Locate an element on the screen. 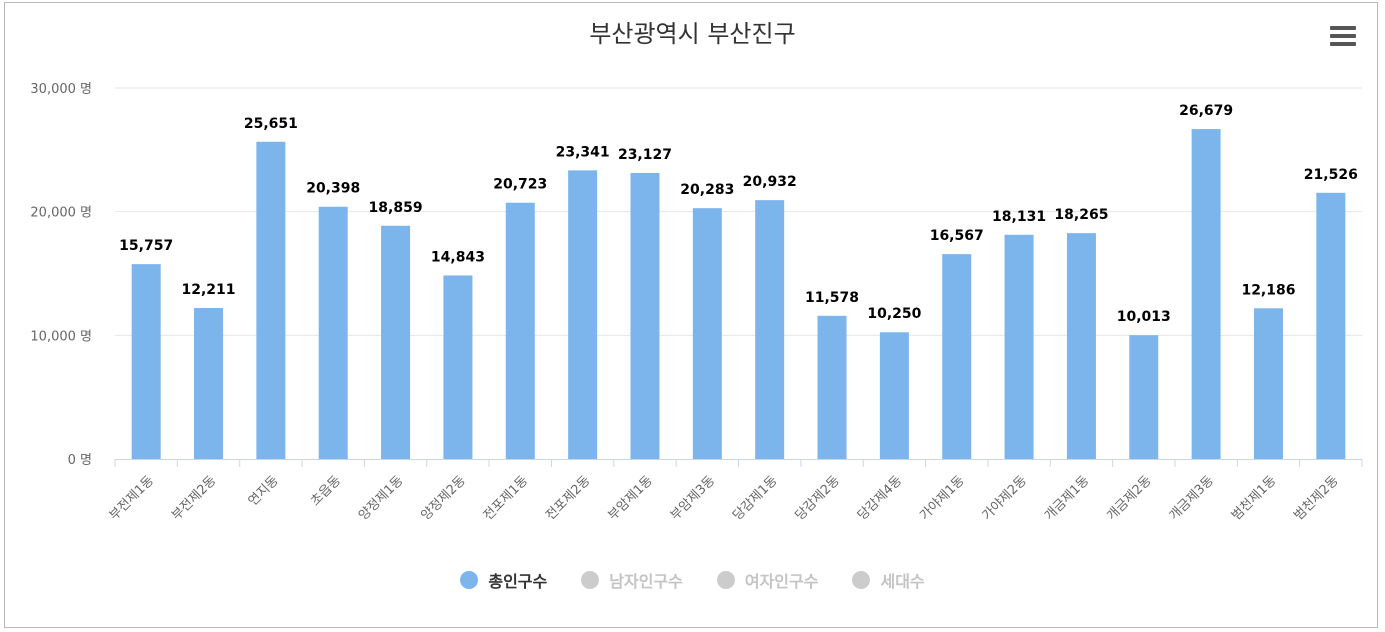 The image size is (1385, 632). x-tick-label: 전포제1동 is located at coordinates (506, 498).